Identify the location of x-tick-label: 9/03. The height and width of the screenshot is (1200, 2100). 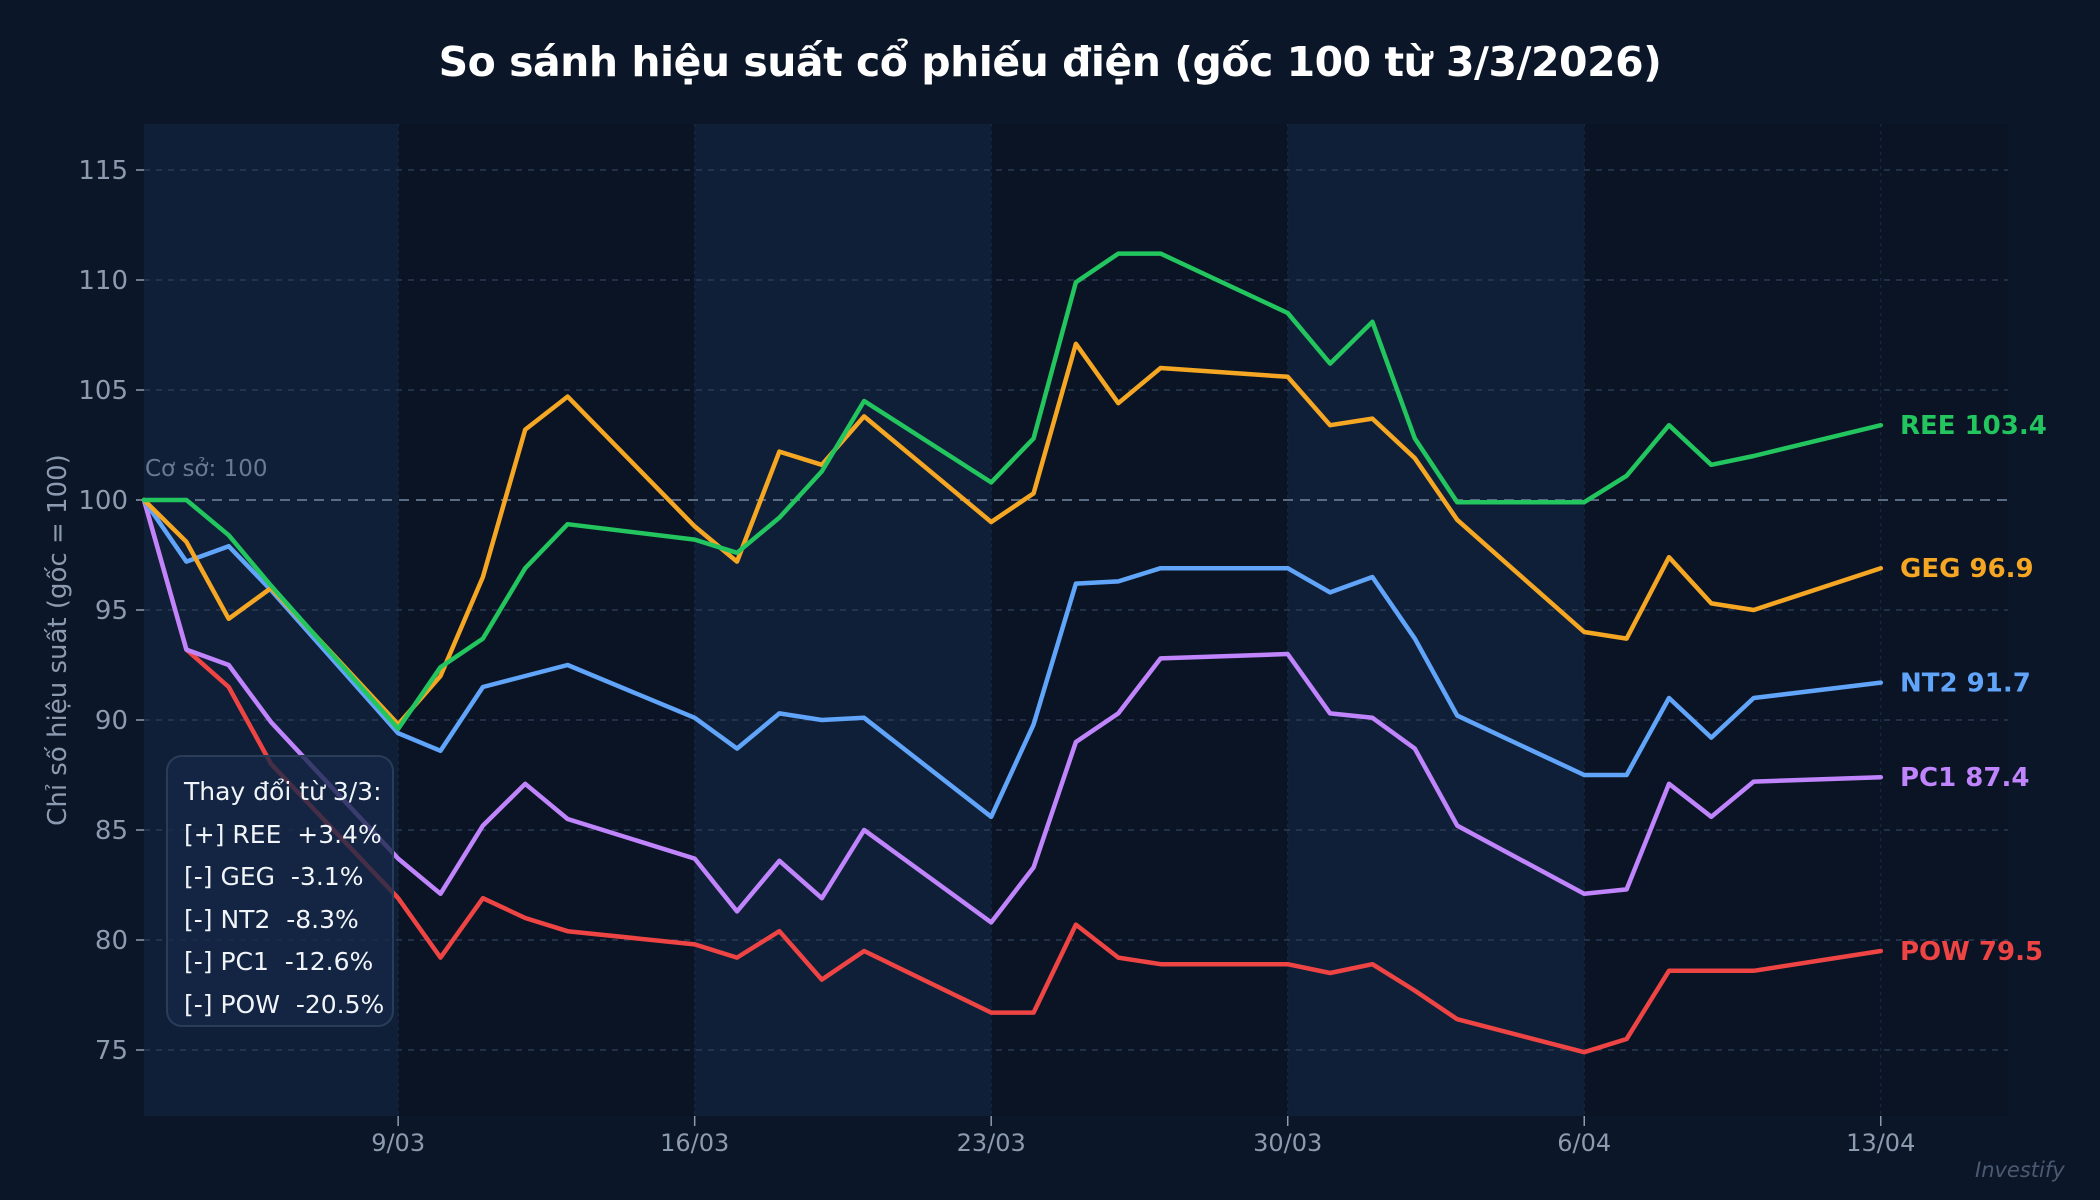
(398, 1143).